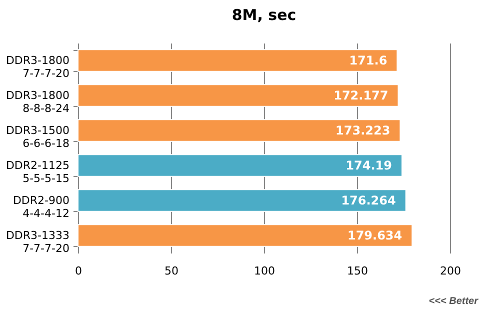 The image size is (500, 333). I want to click on y-tick-label: DDR3-1500 6-6-6-18, so click(38, 137).